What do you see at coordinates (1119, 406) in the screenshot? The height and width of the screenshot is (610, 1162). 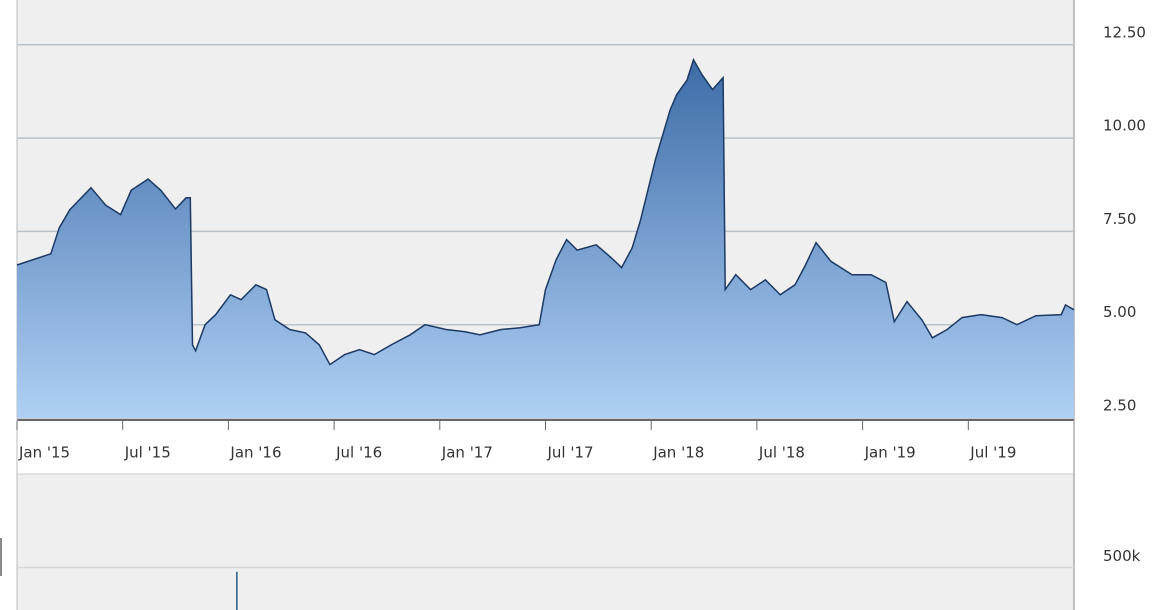 I see `y-tick-label: 2.50` at bounding box center [1119, 406].